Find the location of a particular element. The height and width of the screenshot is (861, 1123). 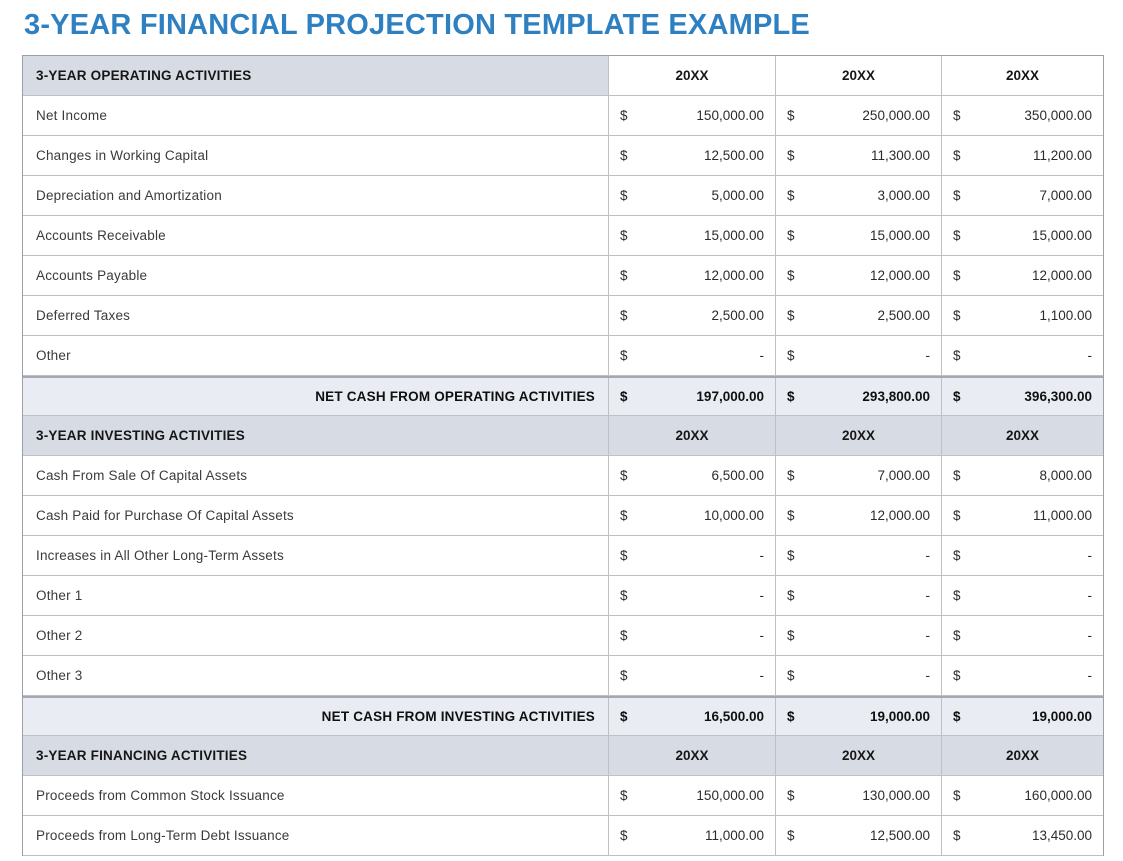

section-header-label: 3-YEAR OPERATING ACTIVITIES is located at coordinates (316, 75).